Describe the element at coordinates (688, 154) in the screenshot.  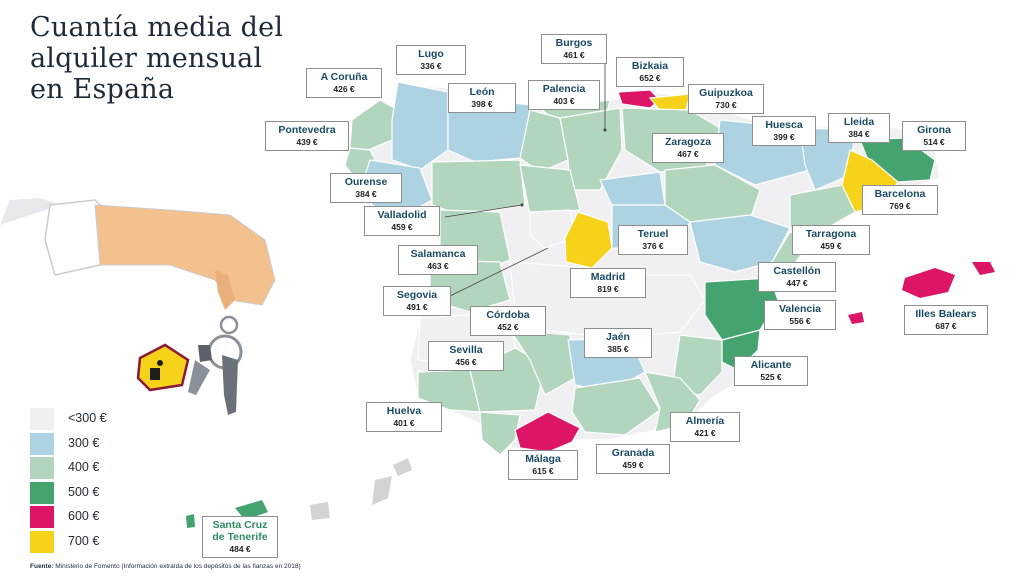
I see `label-value: 467 €` at that location.